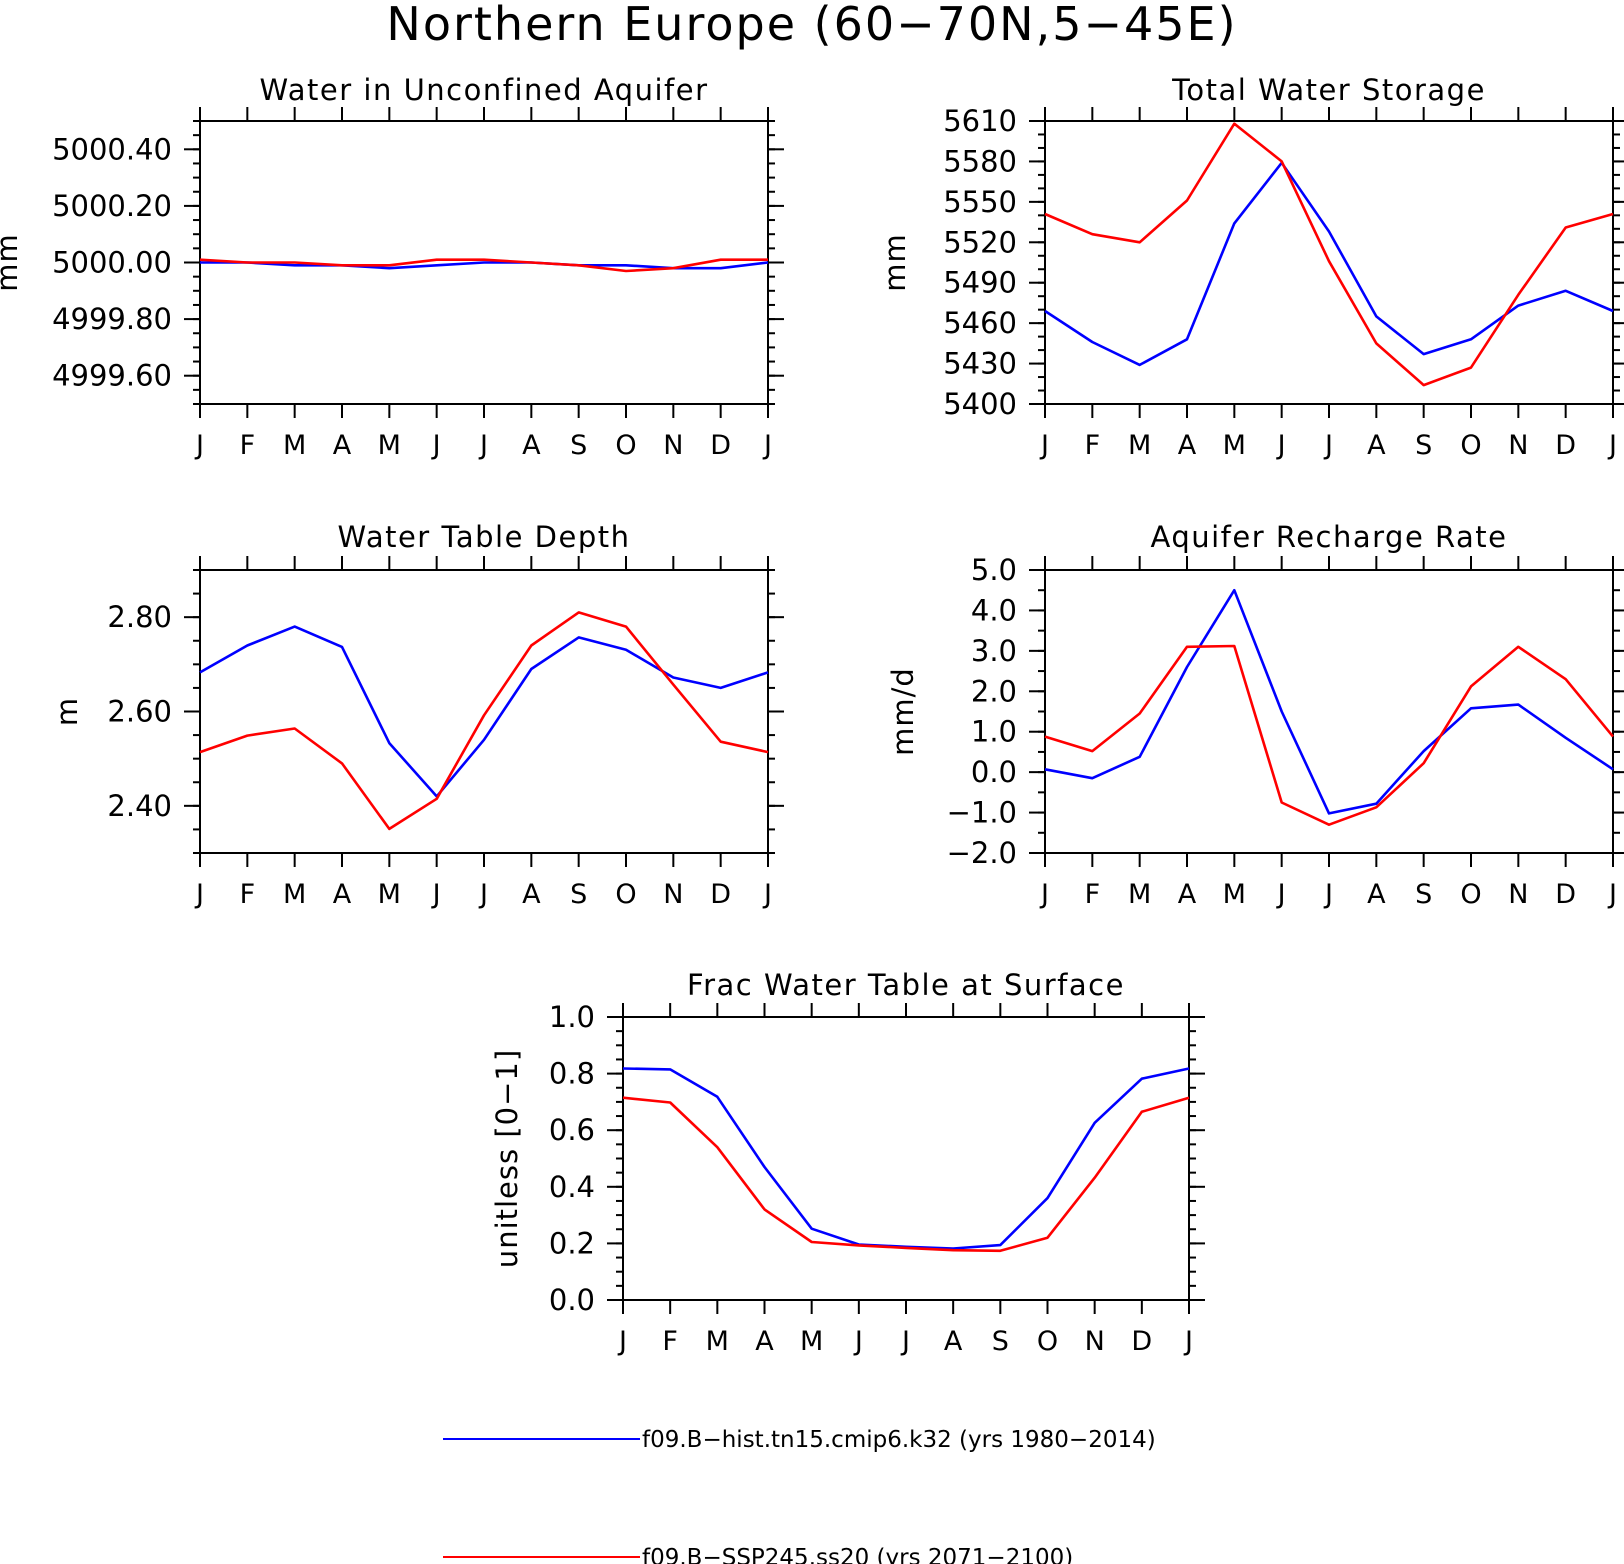  Describe the element at coordinates (980, 121) in the screenshot. I see `y-tick-label: 5610` at that location.